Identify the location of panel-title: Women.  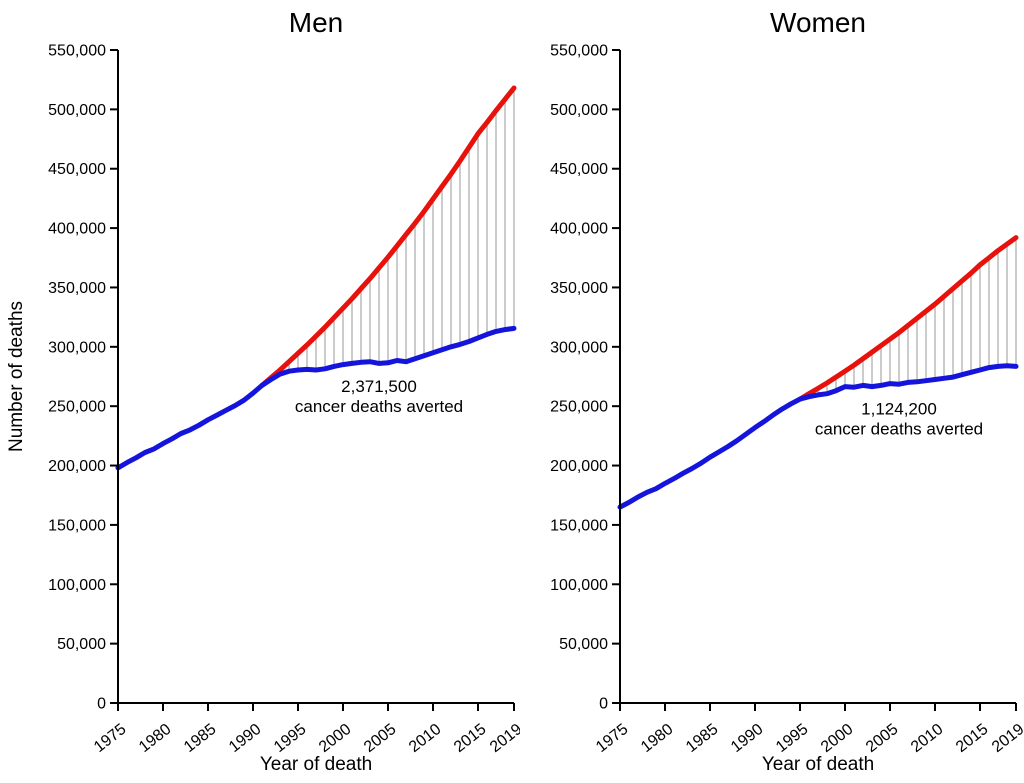
(818, 22).